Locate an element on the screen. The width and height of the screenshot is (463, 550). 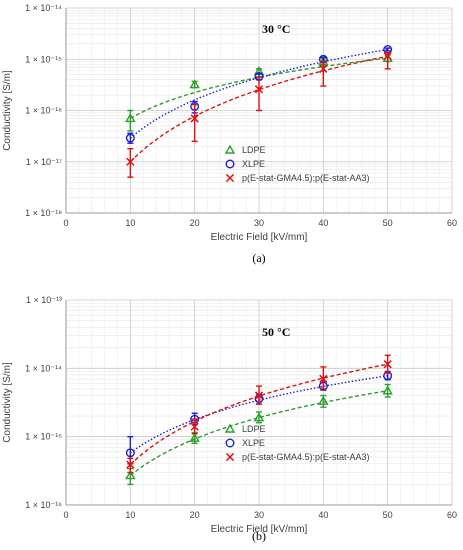
y-tick-label: 1 × 10⁻¹³ is located at coordinates (44, 300).